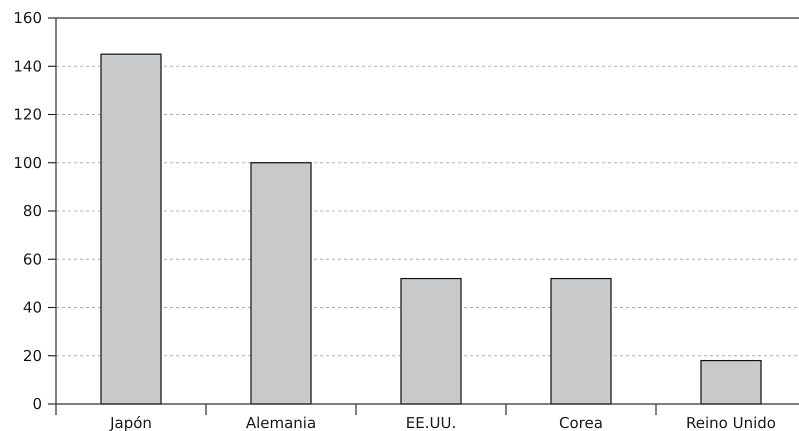 The image size is (799, 431). Describe the element at coordinates (431, 422) in the screenshot. I see `x-tick-label: EE.UU.` at that location.